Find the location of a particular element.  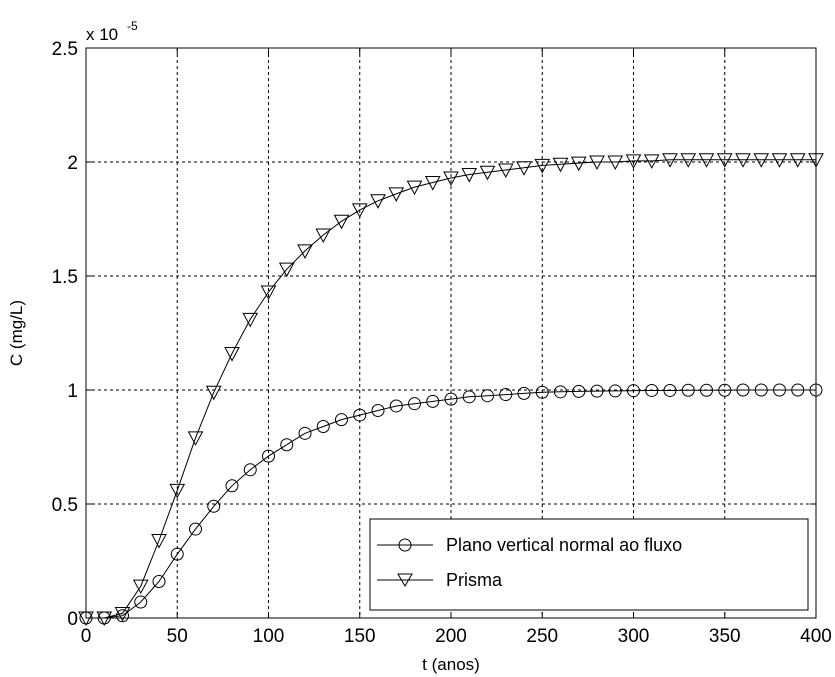

y-tick-label: 0.5 is located at coordinates (65, 505).